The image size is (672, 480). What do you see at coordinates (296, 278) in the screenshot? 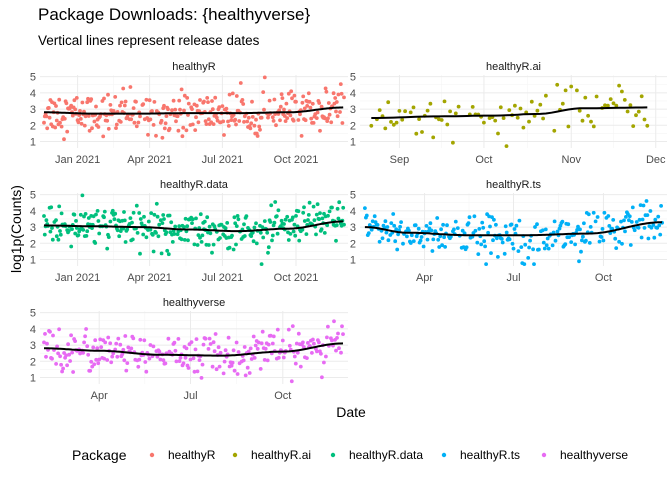
I see `x-tick-label: Oct 2021` at bounding box center [296, 278].